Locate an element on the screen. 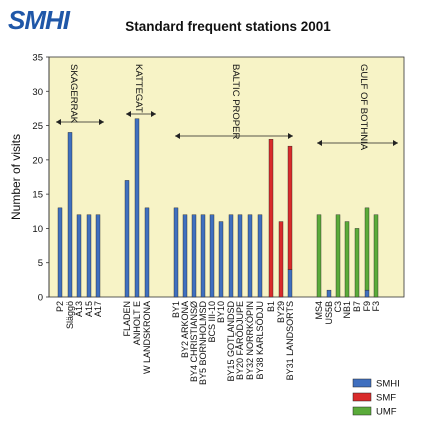 The image size is (424, 443). y-tick-label: 20 is located at coordinates (37, 160).